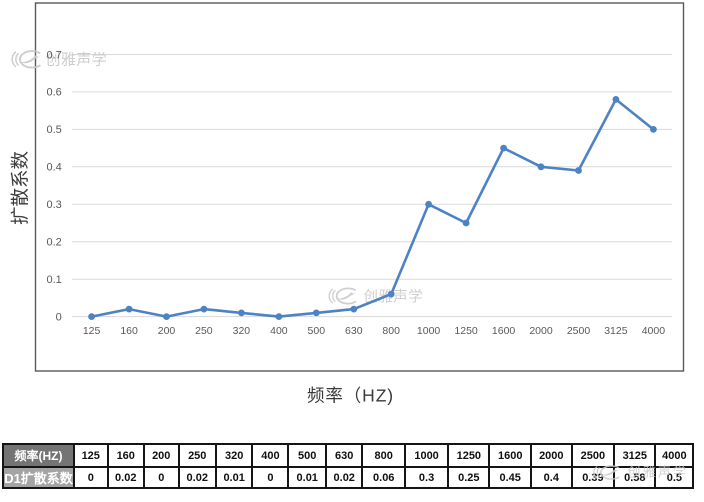  What do you see at coordinates (54, 280) in the screenshot?
I see `svg-text: 0.1` at bounding box center [54, 280].